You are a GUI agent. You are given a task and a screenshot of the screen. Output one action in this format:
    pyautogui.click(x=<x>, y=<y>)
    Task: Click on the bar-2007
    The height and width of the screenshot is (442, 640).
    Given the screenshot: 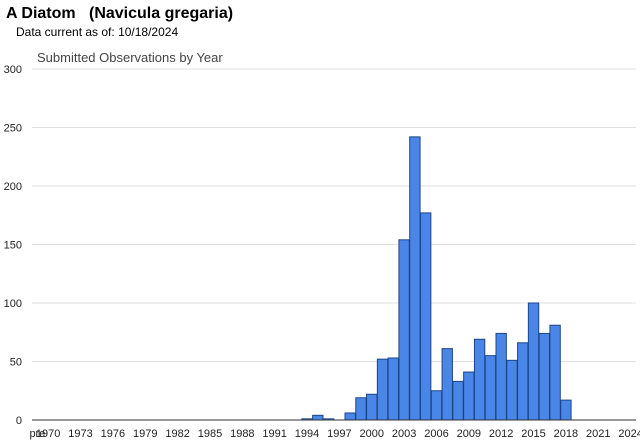 What is the action you would take?
    pyautogui.click(x=447, y=384)
    